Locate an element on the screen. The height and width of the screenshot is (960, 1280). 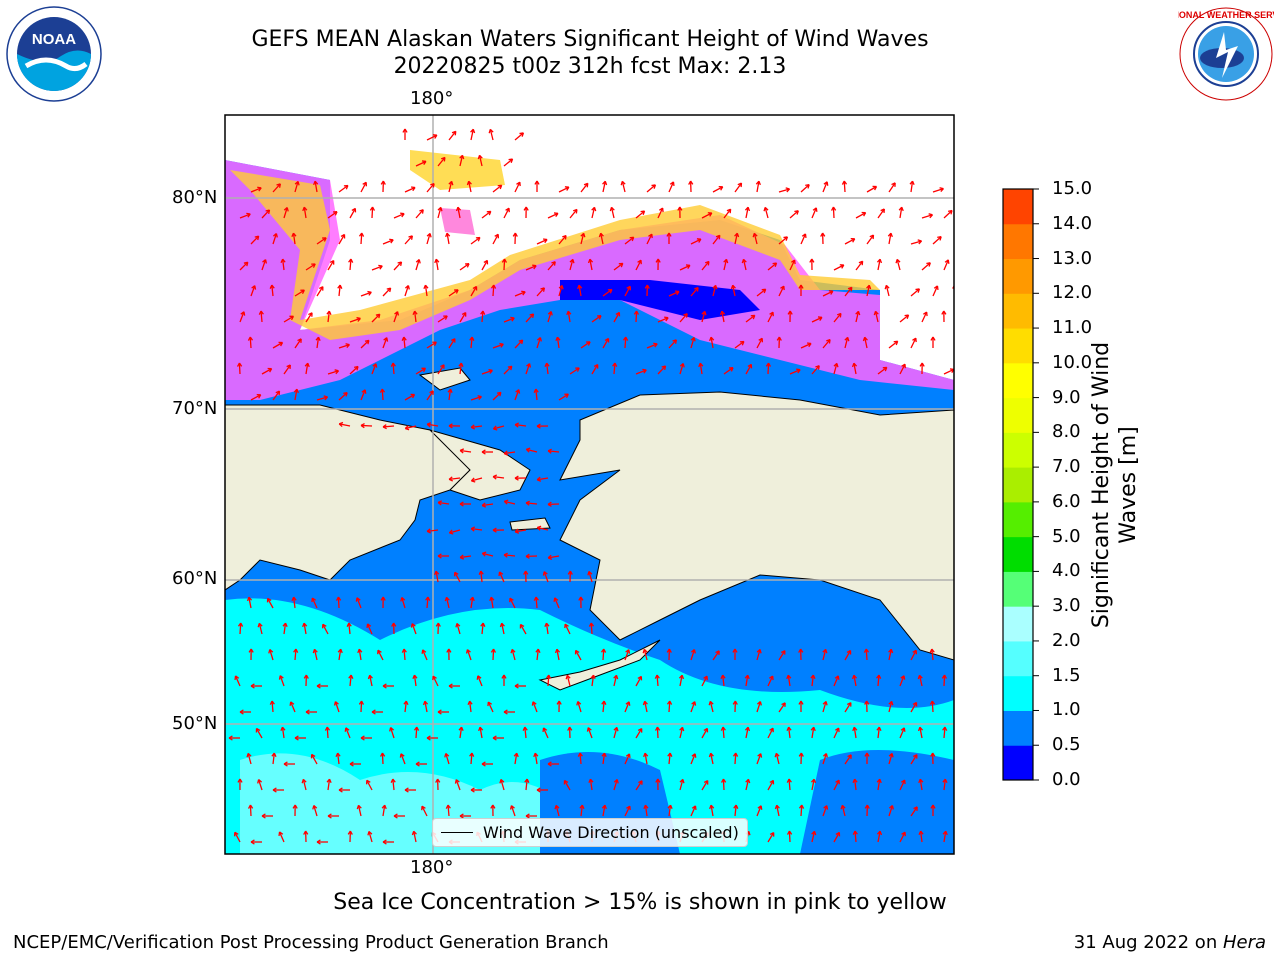
colorbar-tick-label: 12.0 is located at coordinates (1072, 293).